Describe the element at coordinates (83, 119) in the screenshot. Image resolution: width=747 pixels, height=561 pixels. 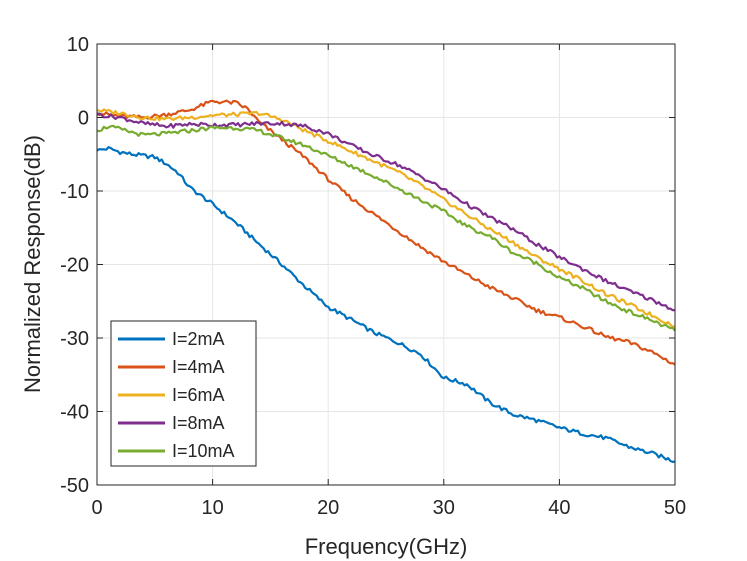
I see `y-tick-label: 0` at that location.